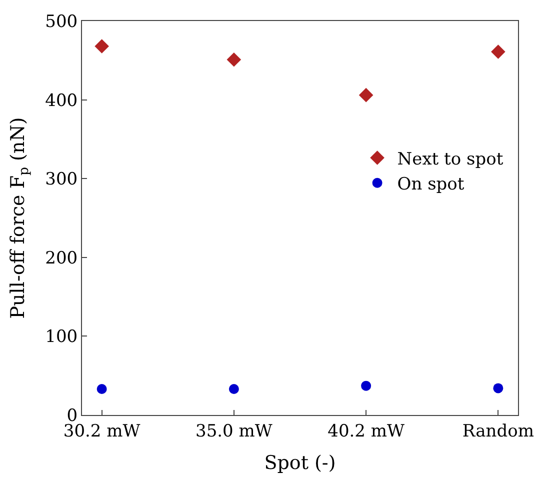 This screenshot has width=546, height=497. Describe the element at coordinates (61, 100) in the screenshot. I see `y-tick-label: 400` at that location.